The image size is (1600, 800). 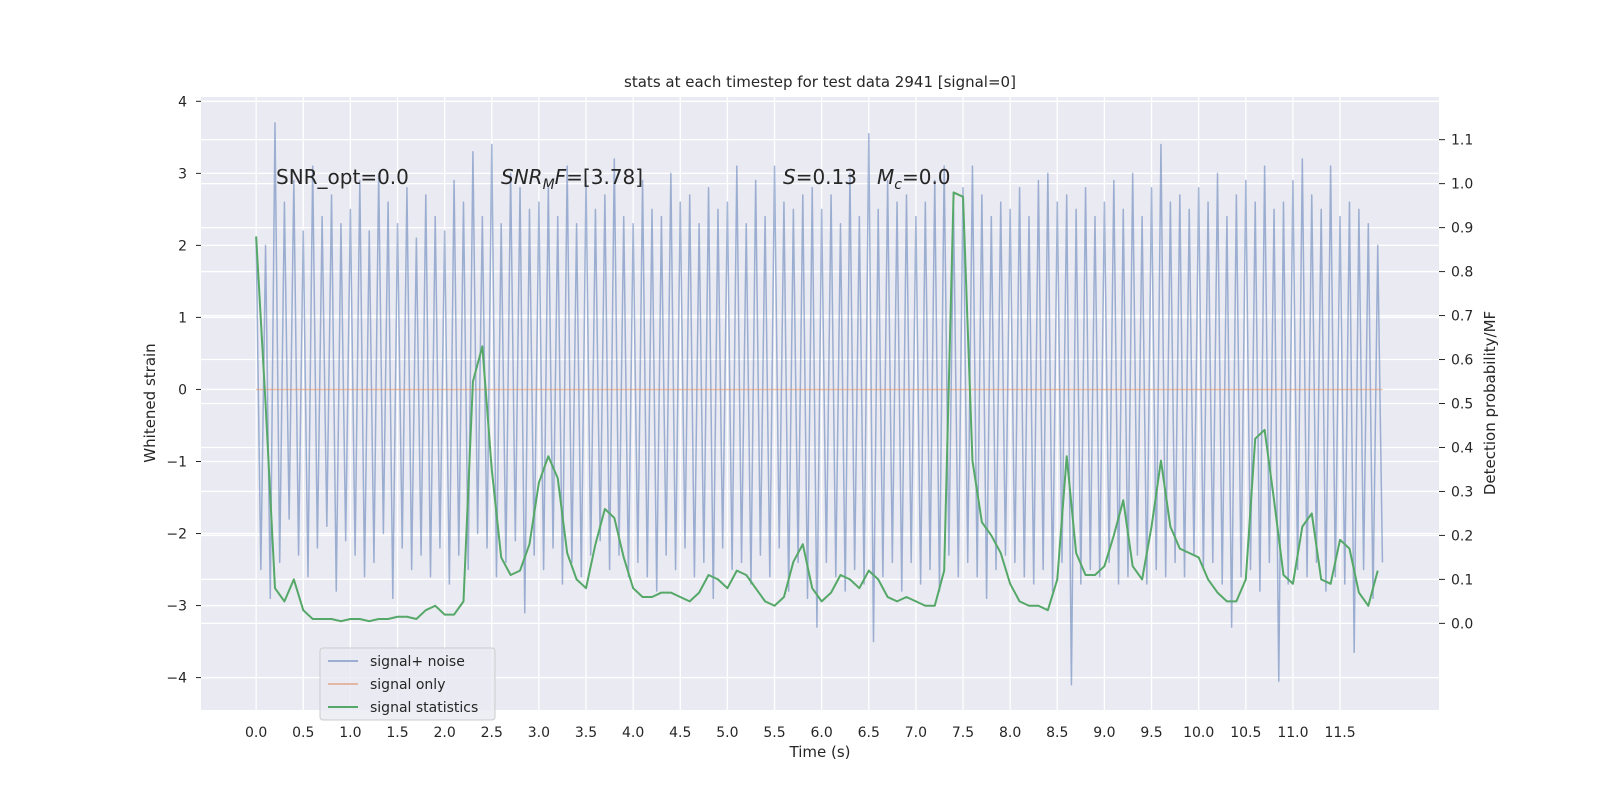 I want to click on y-tick-label: 4, so click(x=182, y=102).